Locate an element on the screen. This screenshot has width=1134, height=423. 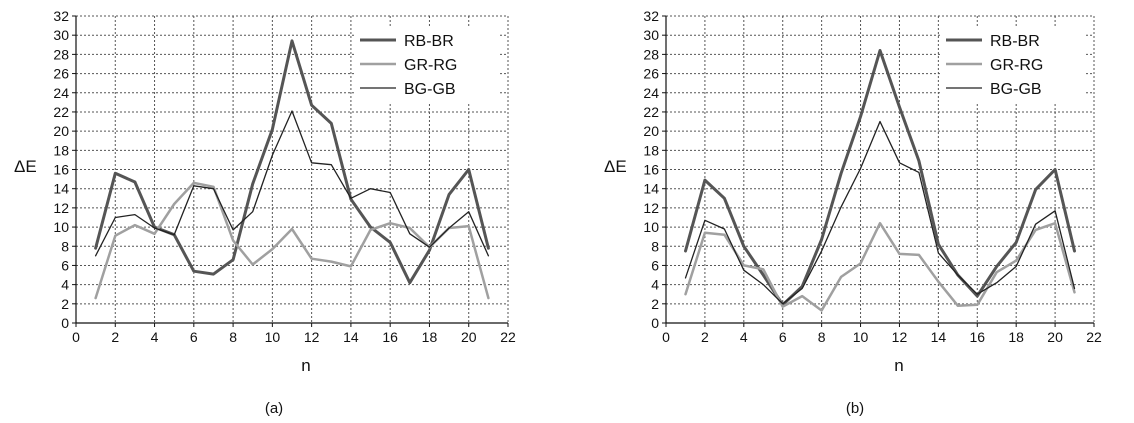
caption-b: (b) is located at coordinates (855, 408).